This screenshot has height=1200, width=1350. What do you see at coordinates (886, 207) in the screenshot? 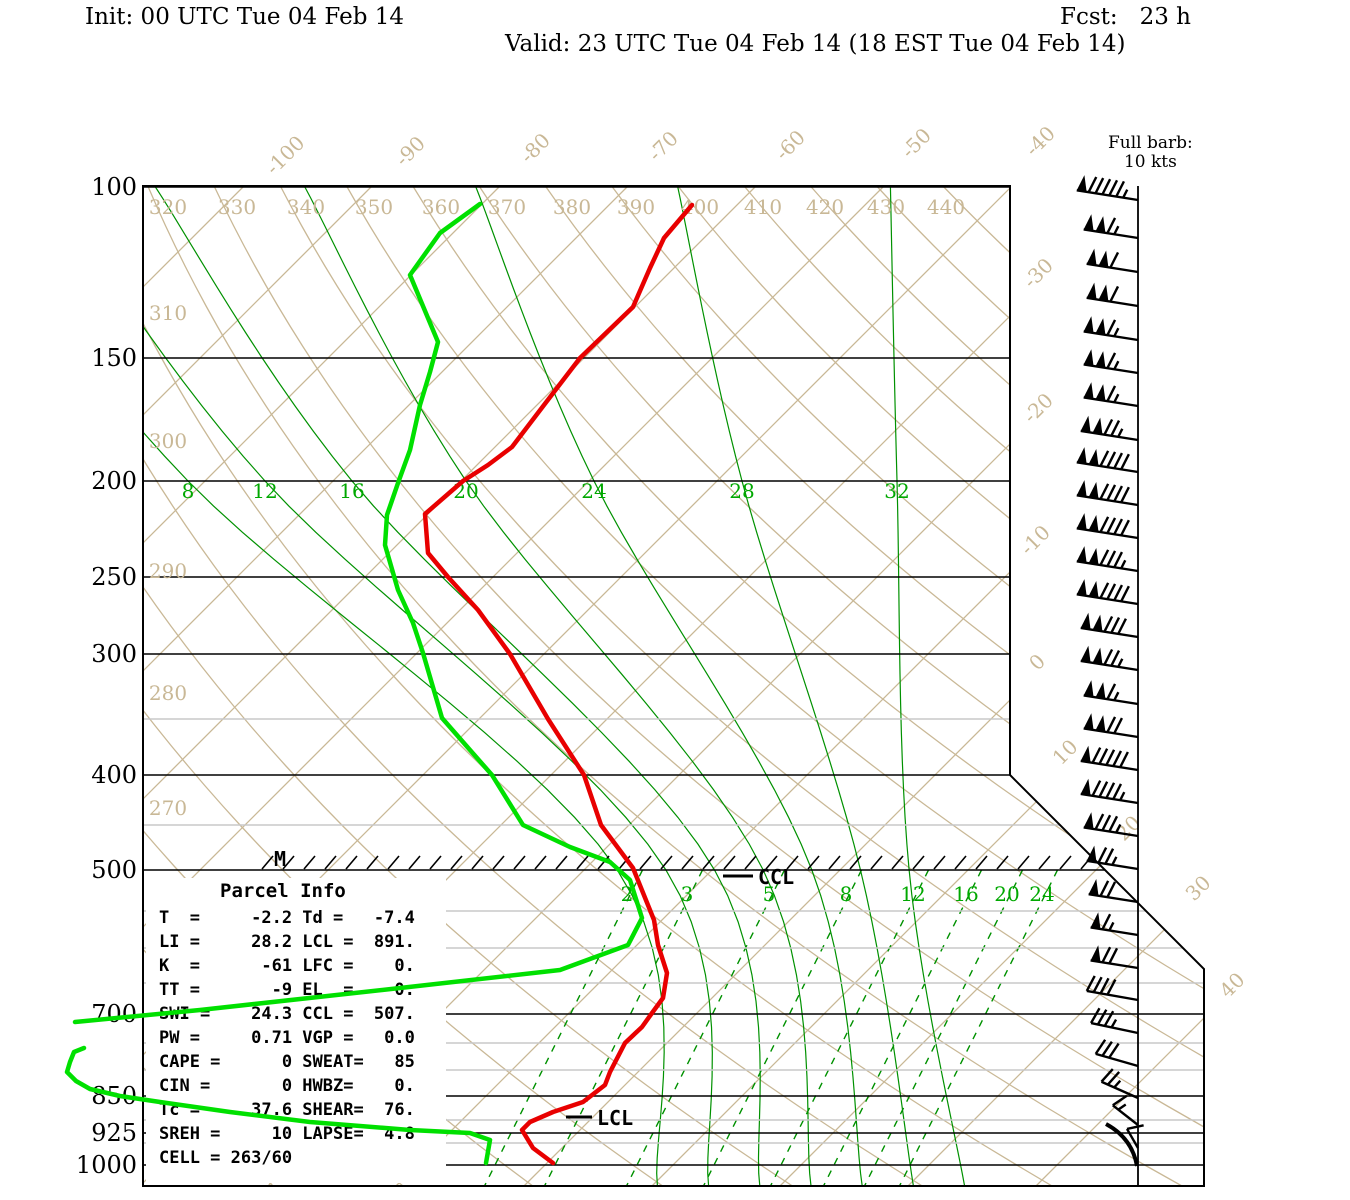
I see `svg-text: 430` at bounding box center [886, 207].